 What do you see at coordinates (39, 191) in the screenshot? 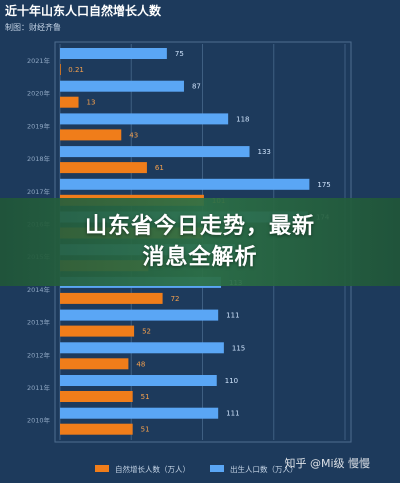
I see `category-label: 2017年` at bounding box center [39, 191].